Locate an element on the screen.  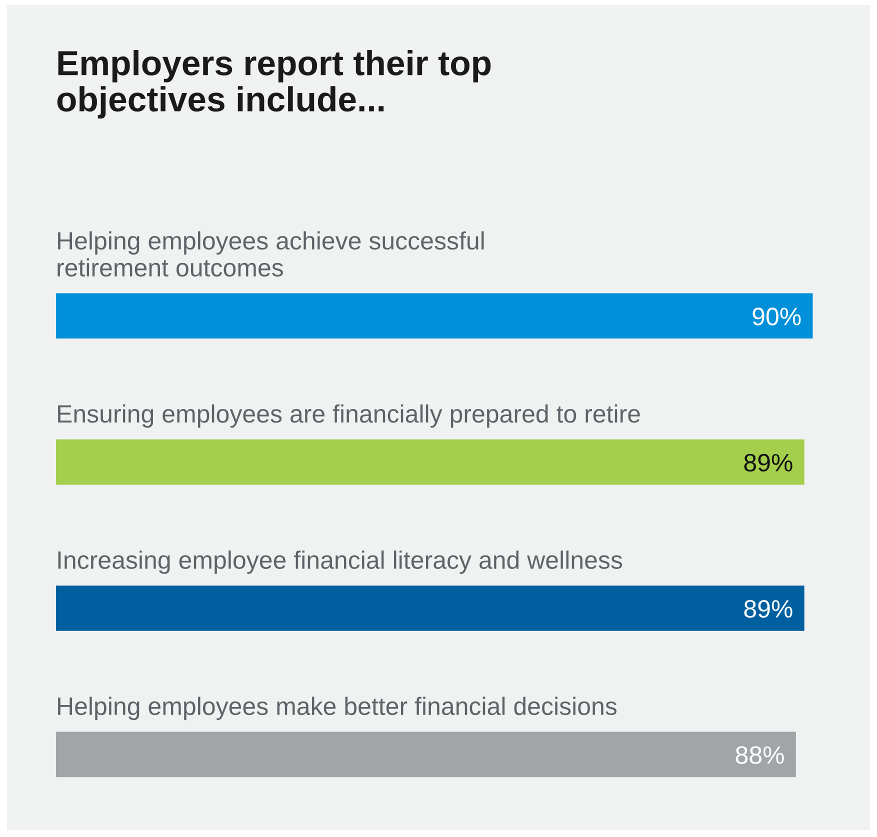
data-label: 90% is located at coordinates (776, 317).